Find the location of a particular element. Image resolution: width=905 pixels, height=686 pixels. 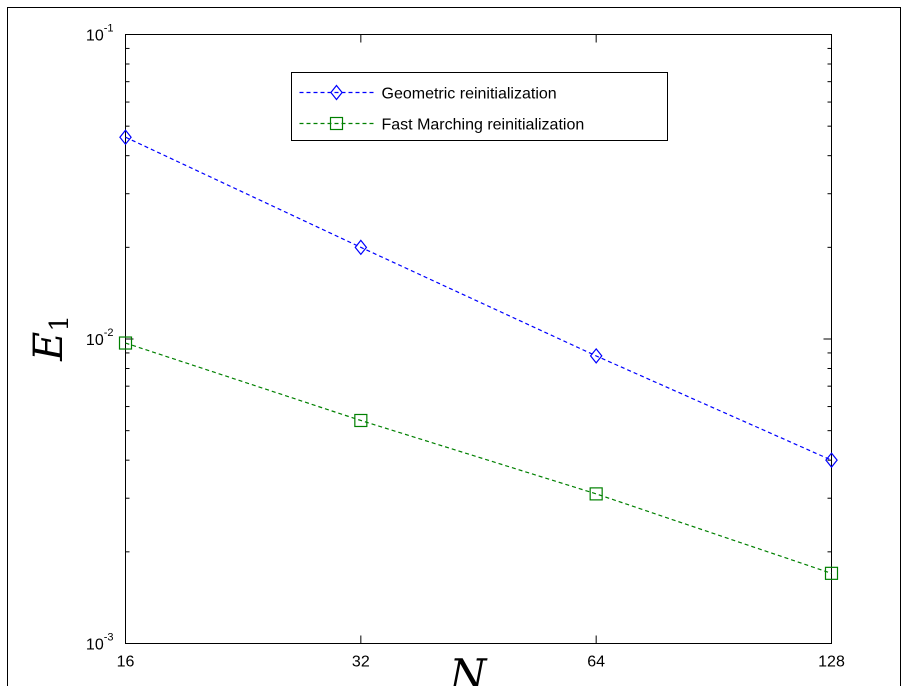

x-axis-label: N is located at coordinates (468, 668).